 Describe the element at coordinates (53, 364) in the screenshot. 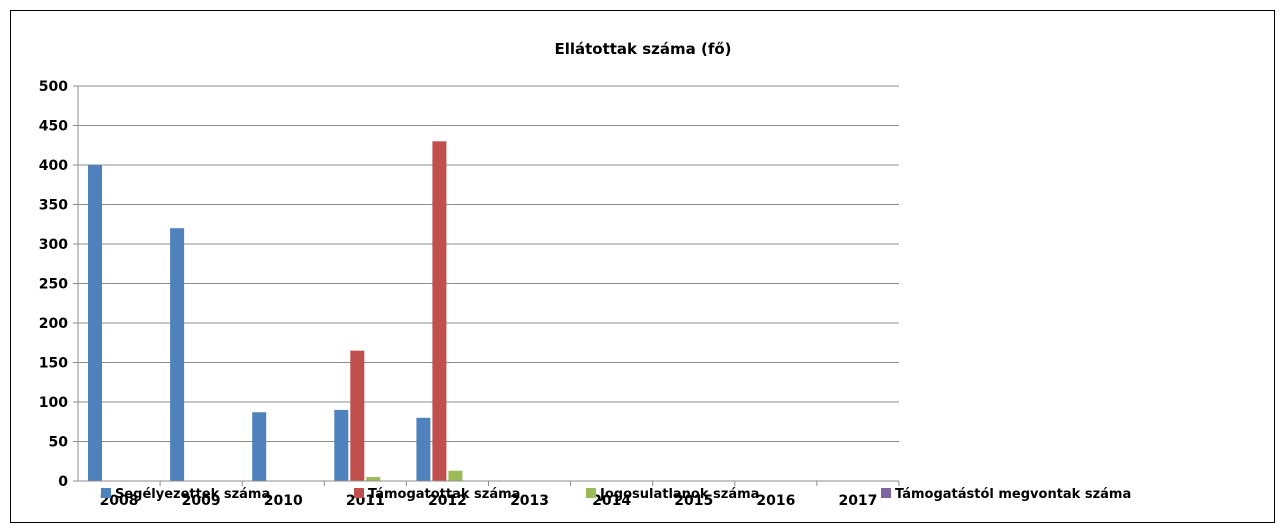

I see `y-tick-label: 150` at that location.